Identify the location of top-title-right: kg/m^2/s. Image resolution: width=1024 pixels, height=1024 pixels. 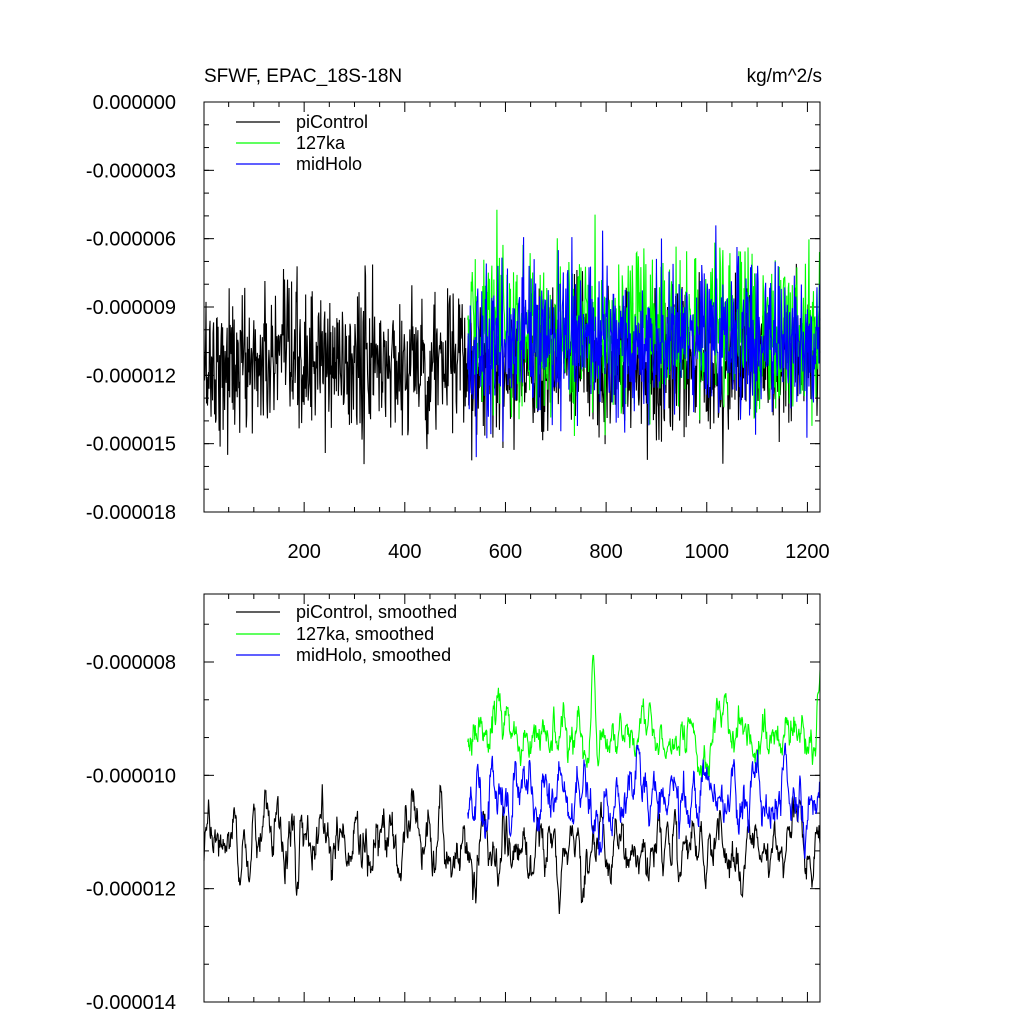
(784, 76).